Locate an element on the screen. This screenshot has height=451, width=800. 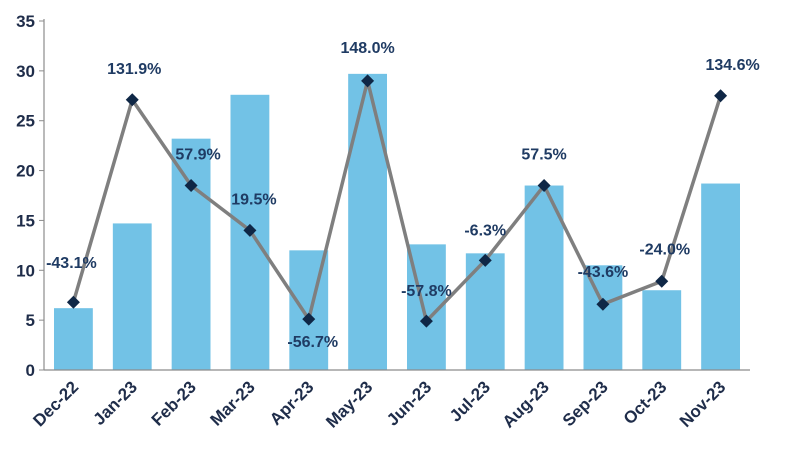
data-label-May-23: 148.0% is located at coordinates (367, 48).